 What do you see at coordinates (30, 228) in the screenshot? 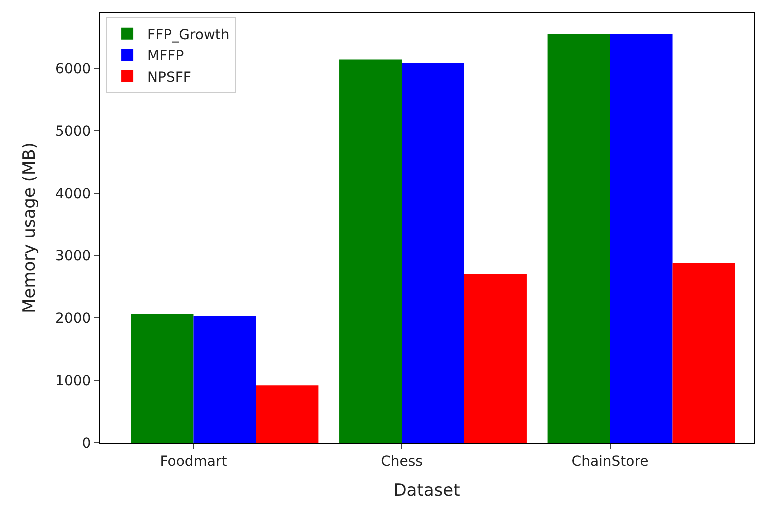
I see `y-axis-title: Memory usage (MB)` at bounding box center [30, 228].